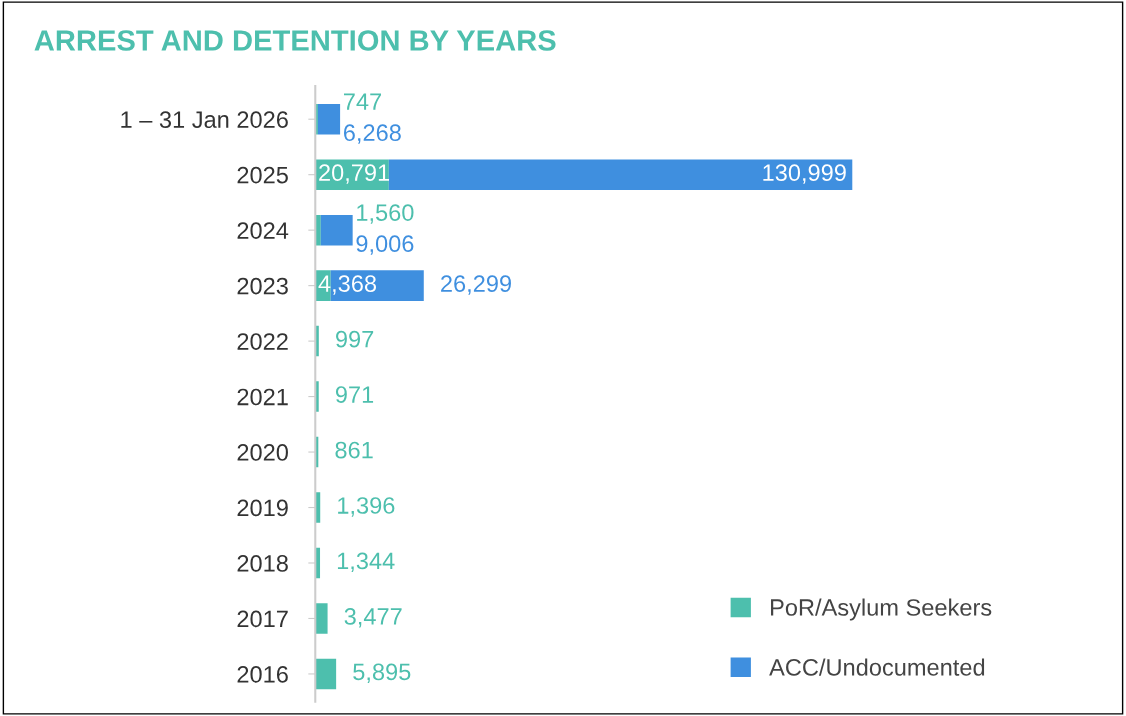 The image size is (1126, 716). I want to click on y-tick-label: 2016, so click(262, 674).